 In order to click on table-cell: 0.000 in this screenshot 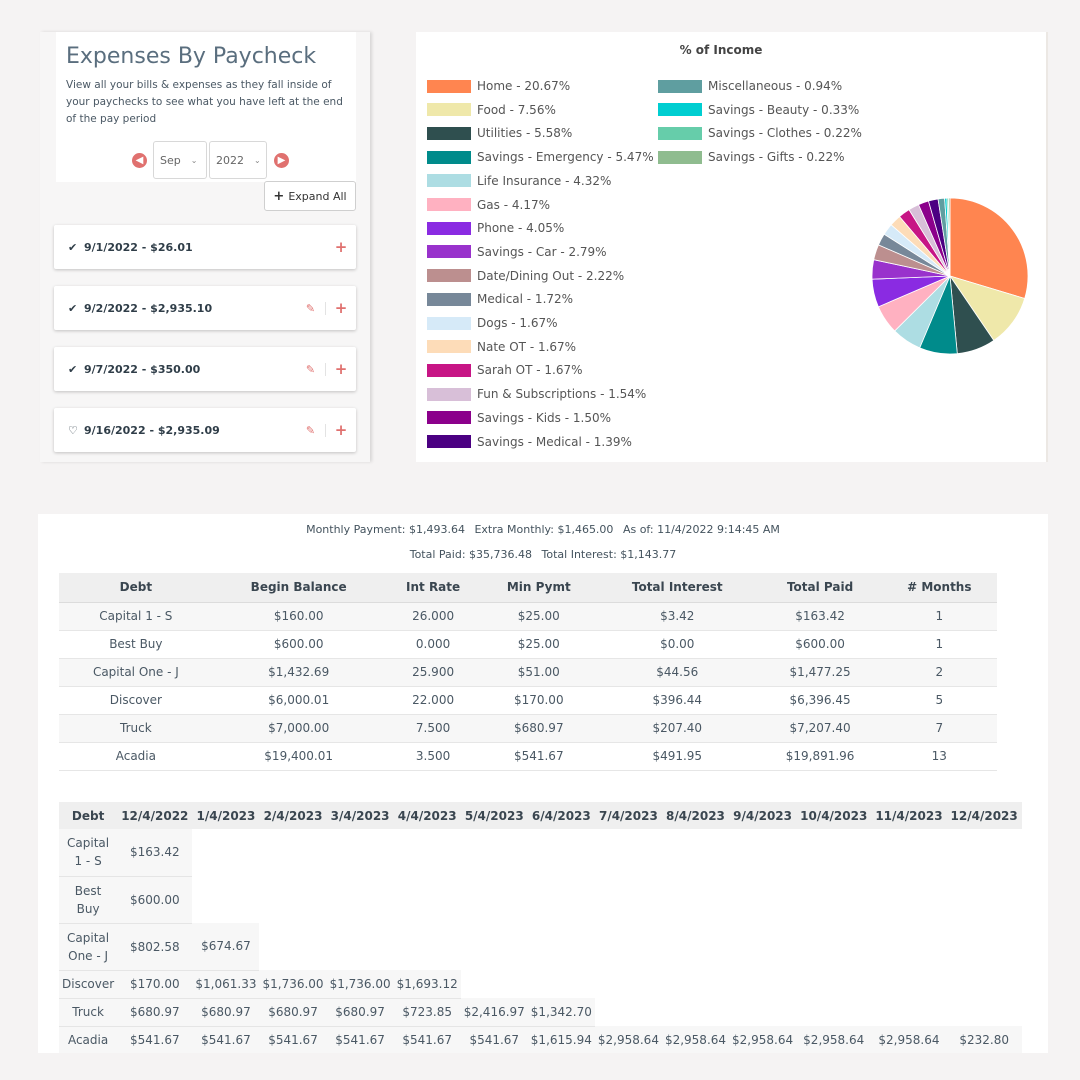, I will do `click(433, 644)`.